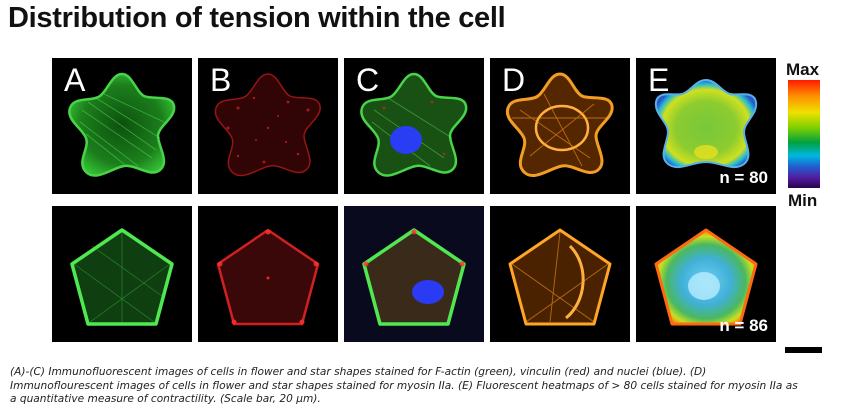 The width and height of the screenshot is (846, 416). Describe the element at coordinates (743, 177) in the screenshot. I see `cell-count-top: n = 80` at that location.